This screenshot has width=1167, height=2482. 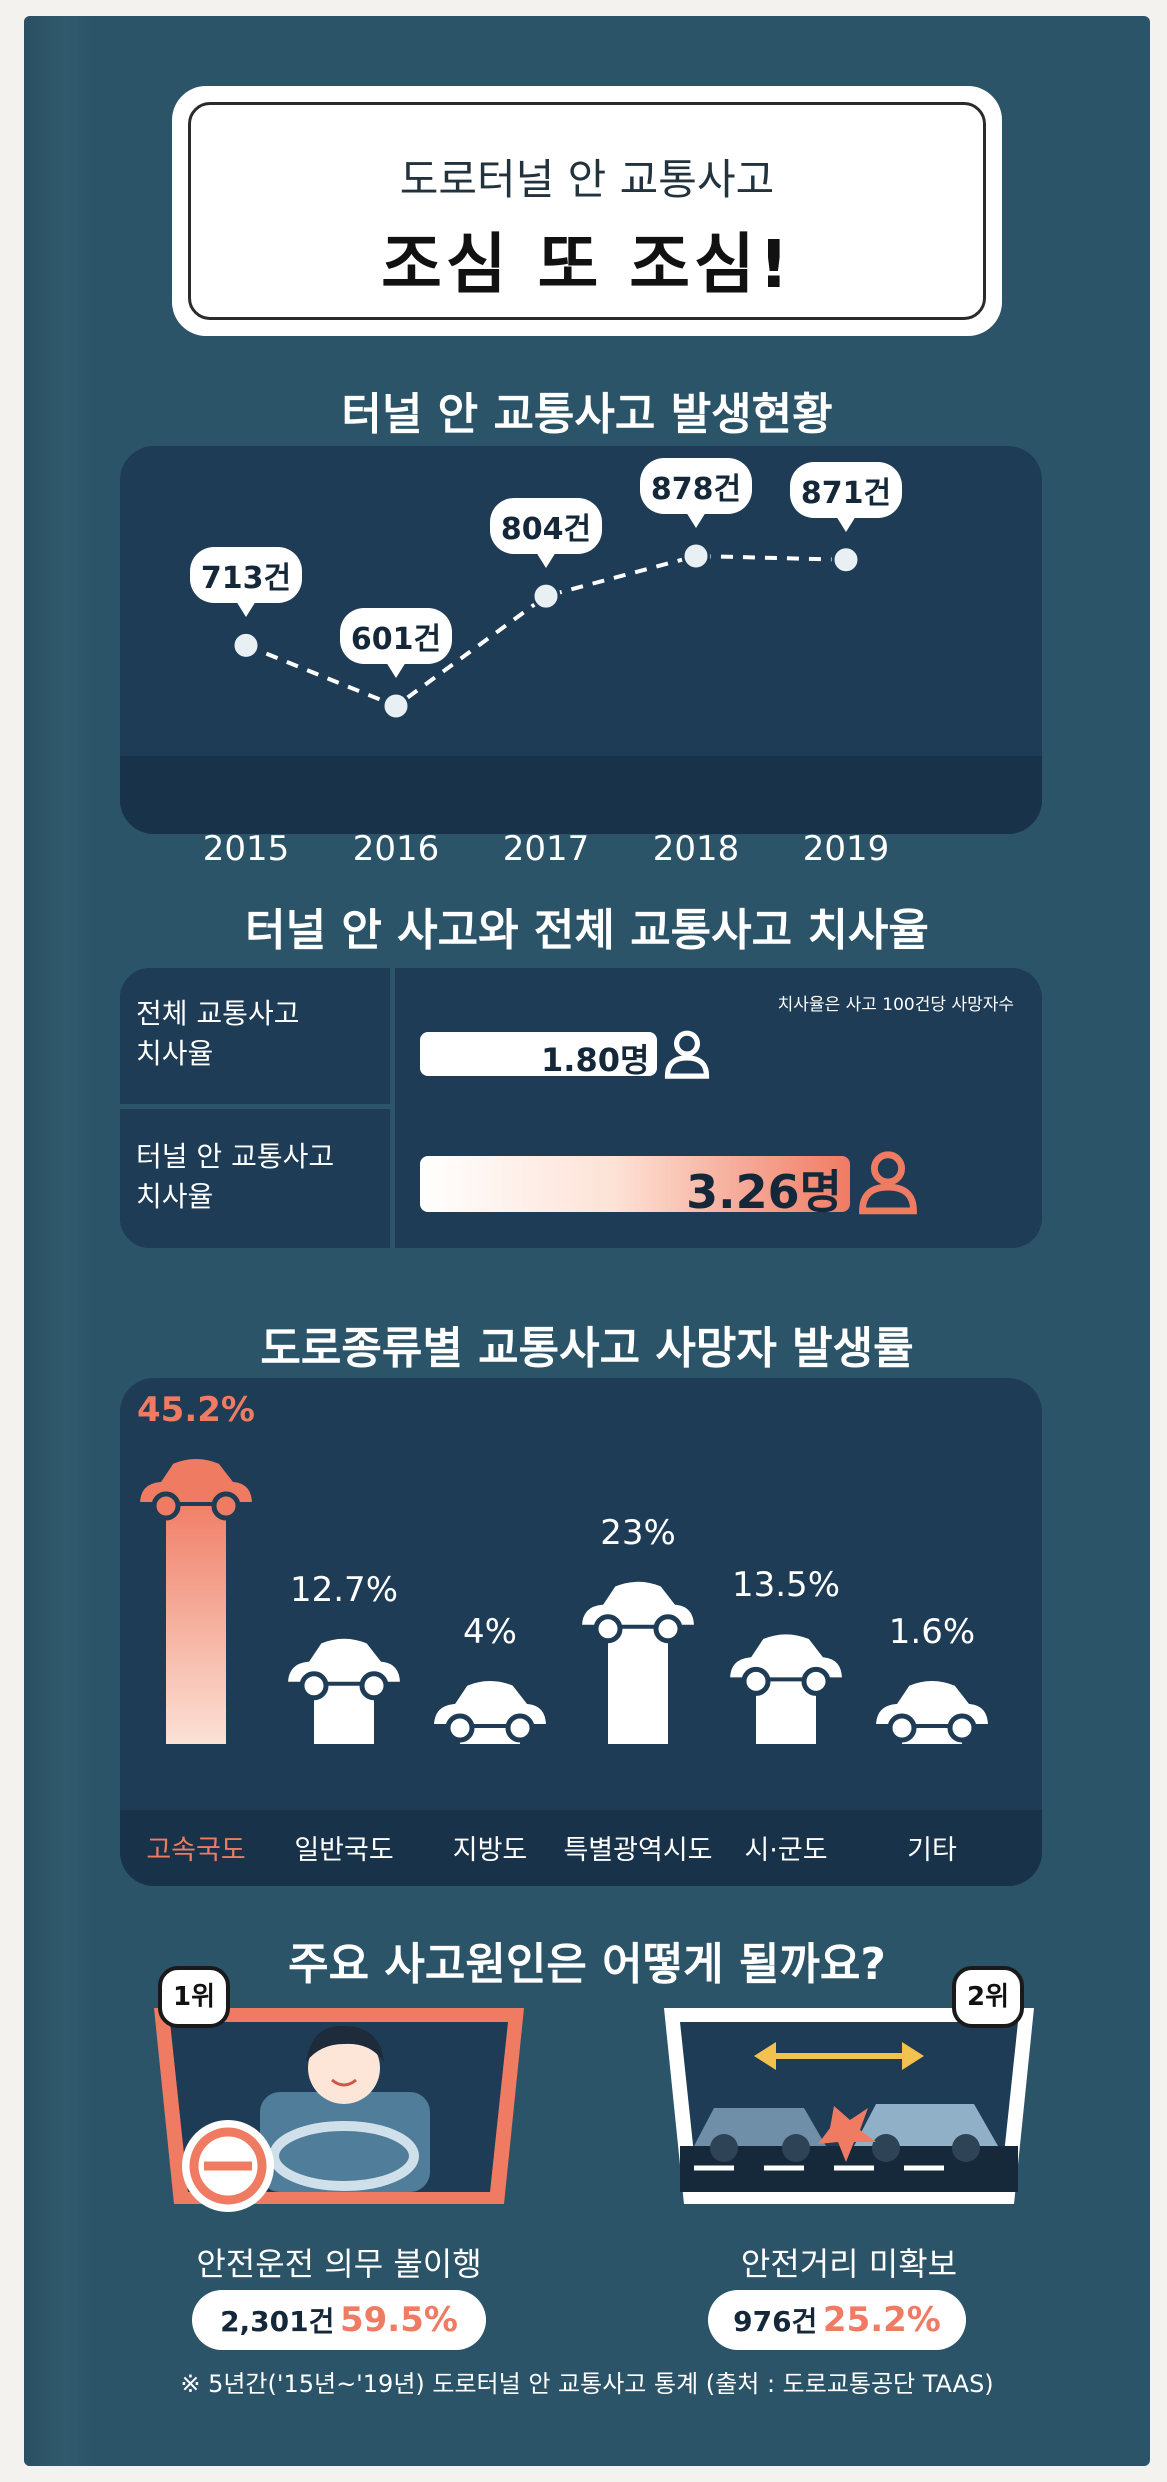 I want to click on data-label-시·군도: 13.5%, so click(x=785, y=1585).